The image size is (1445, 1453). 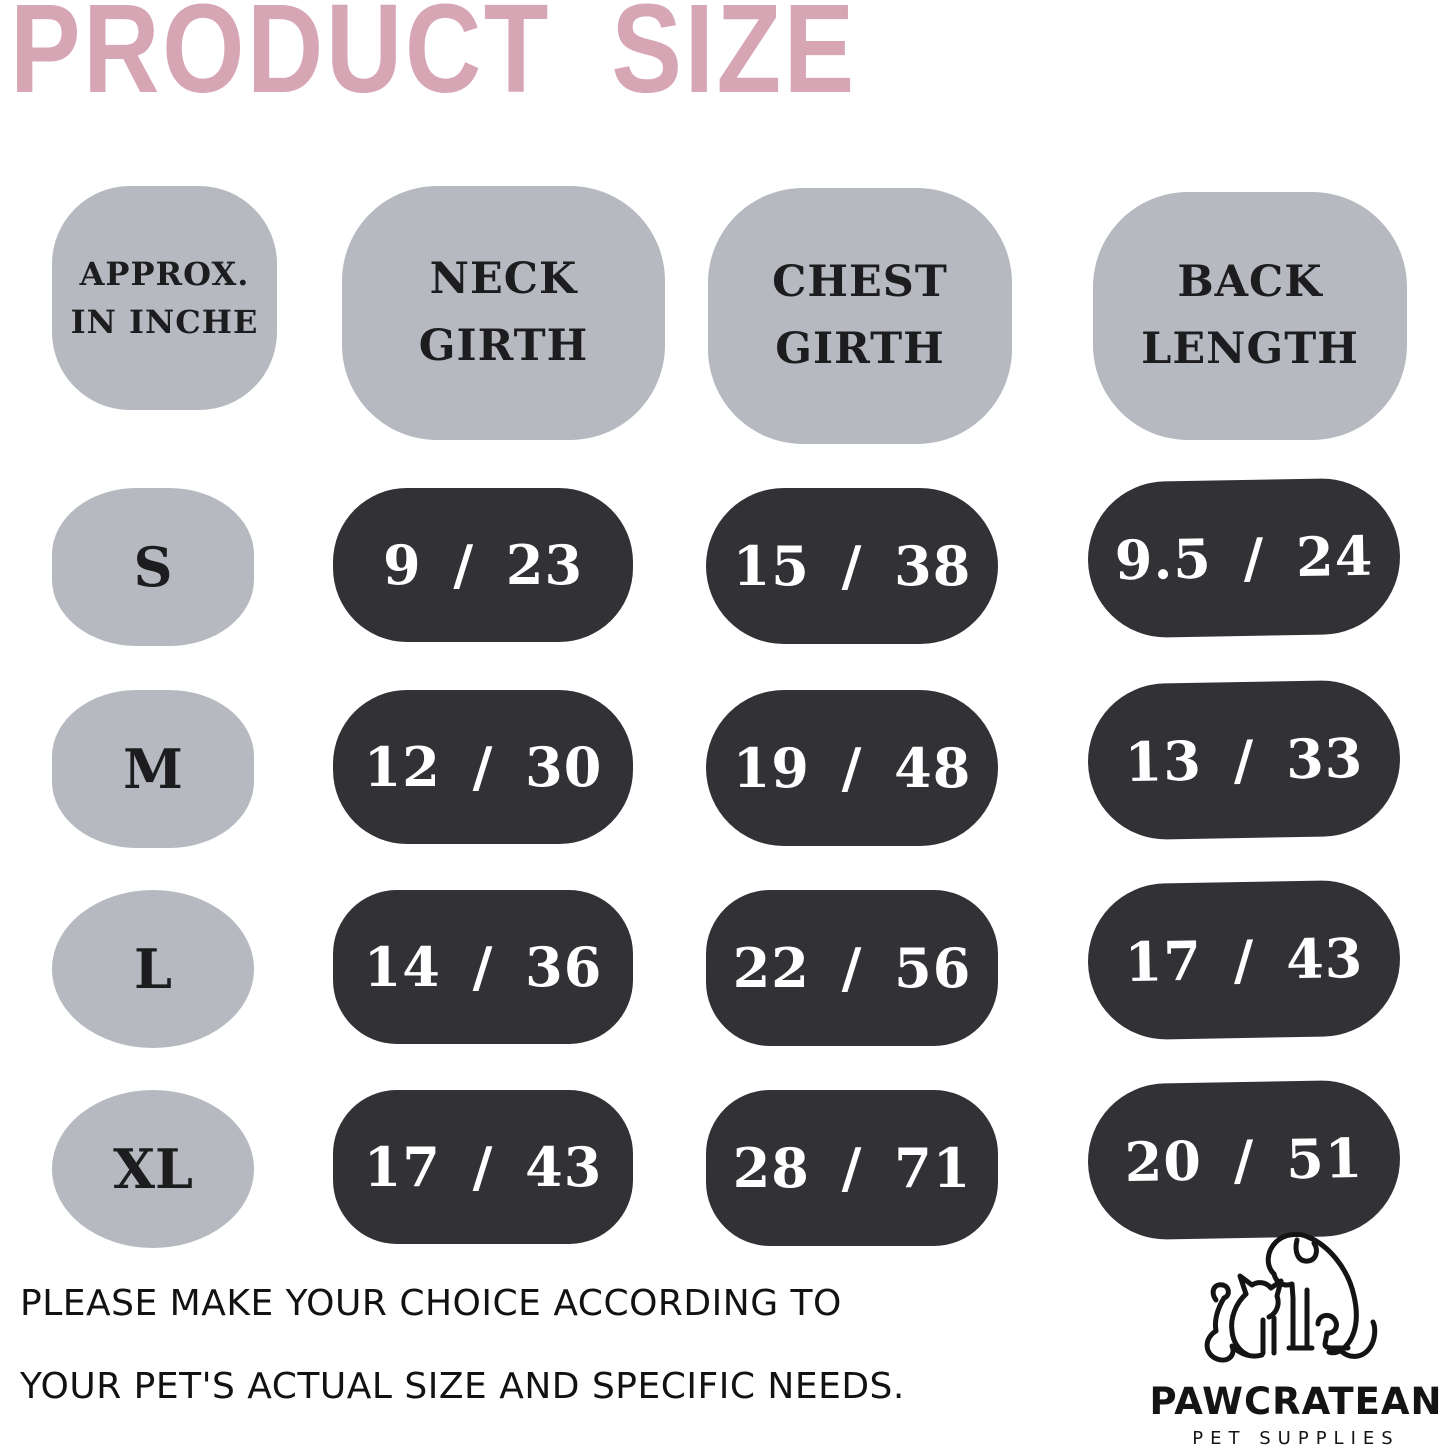 What do you see at coordinates (431, 1303) in the screenshot?
I see `note-line-1: PLEASE MAKE YOUR CHOICE ACCORDING TO` at bounding box center [431, 1303].